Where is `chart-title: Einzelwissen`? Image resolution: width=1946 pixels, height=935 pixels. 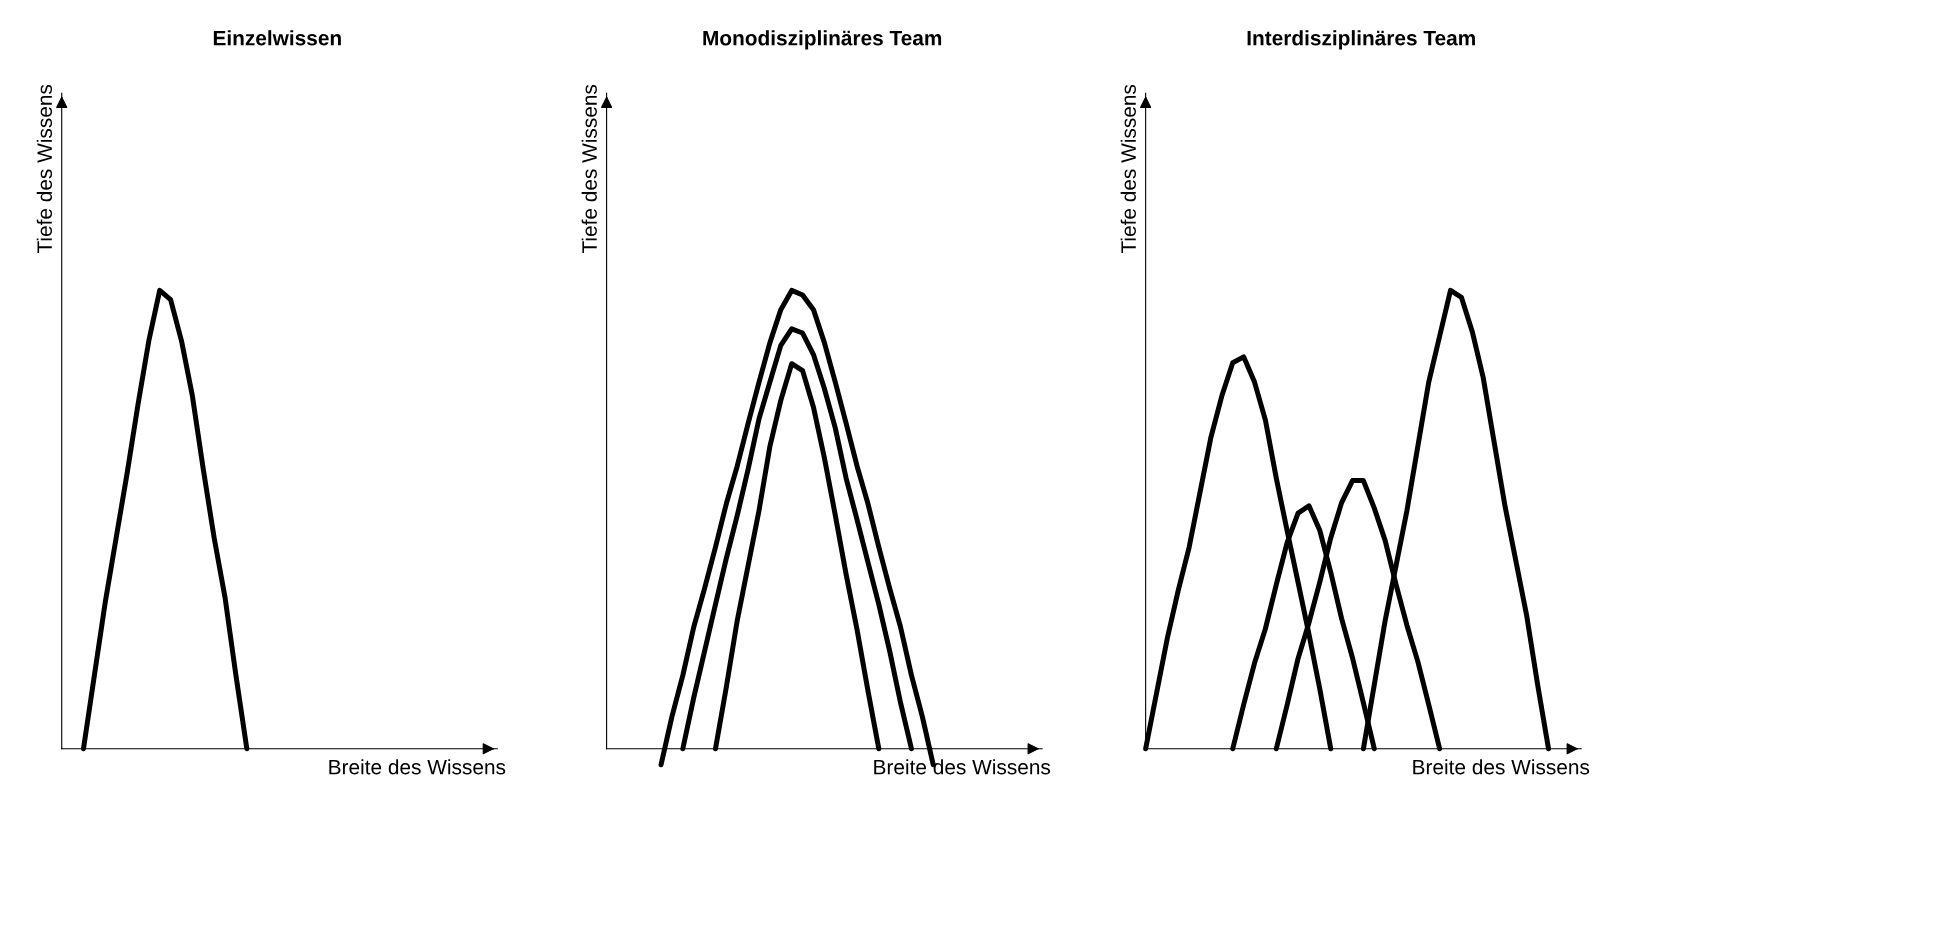 chart-title: Einzelwissen is located at coordinates (277, 38).